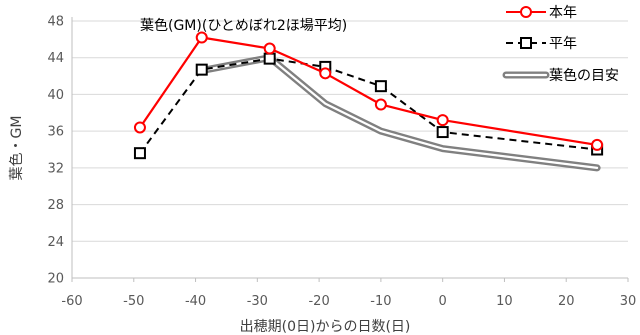 The height and width of the screenshot is (335, 640). Describe the element at coordinates (566, 301) in the screenshot. I see `x-tick-label: 20` at that location.